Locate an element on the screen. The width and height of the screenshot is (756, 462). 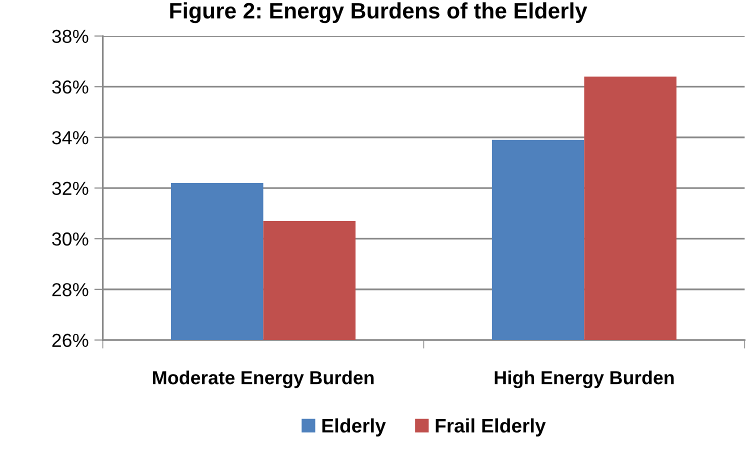
y-tick-label: 30% is located at coordinates (70, 239).